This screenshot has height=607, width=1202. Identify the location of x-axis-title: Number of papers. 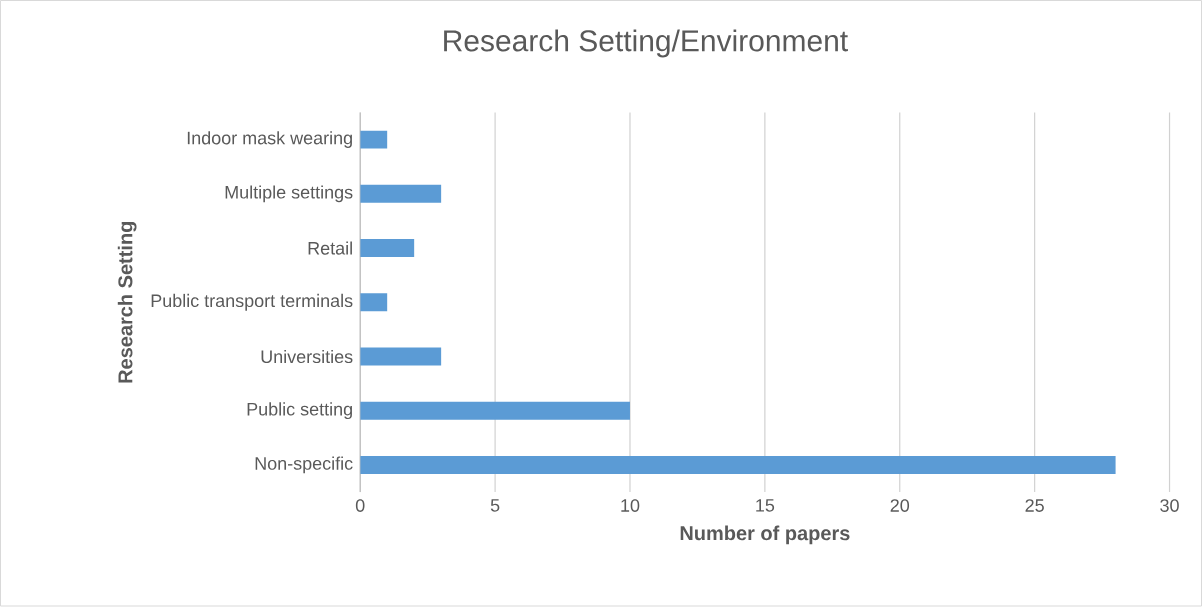
(765, 535).